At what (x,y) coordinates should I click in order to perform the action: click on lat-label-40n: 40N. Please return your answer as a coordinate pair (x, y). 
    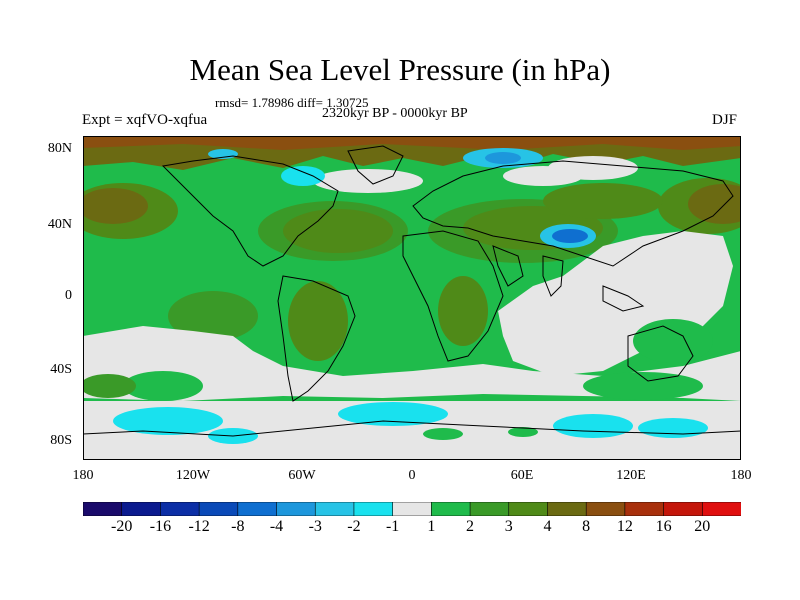
    Looking at the image, I should click on (59, 224).